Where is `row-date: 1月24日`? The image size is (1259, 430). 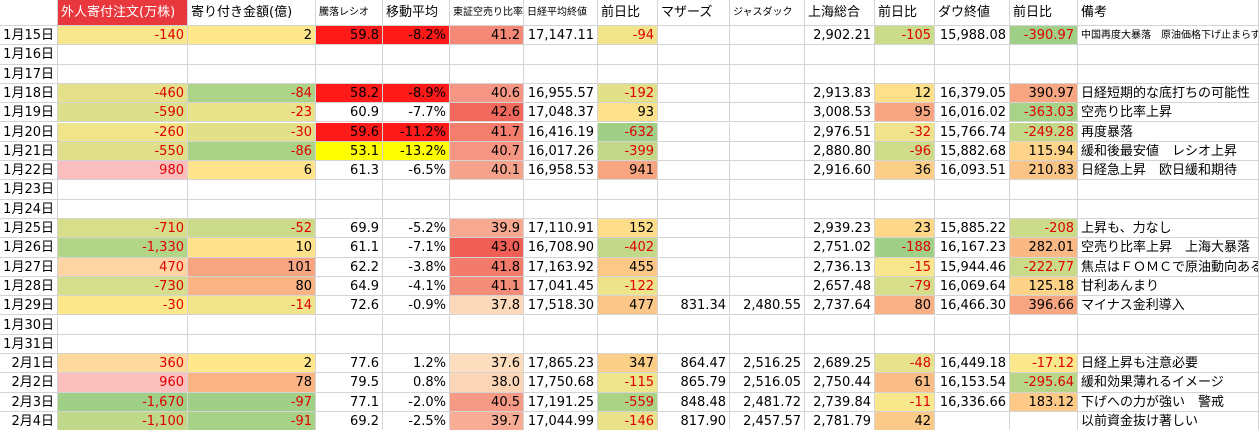
row-date: 1月24日 is located at coordinates (29, 209).